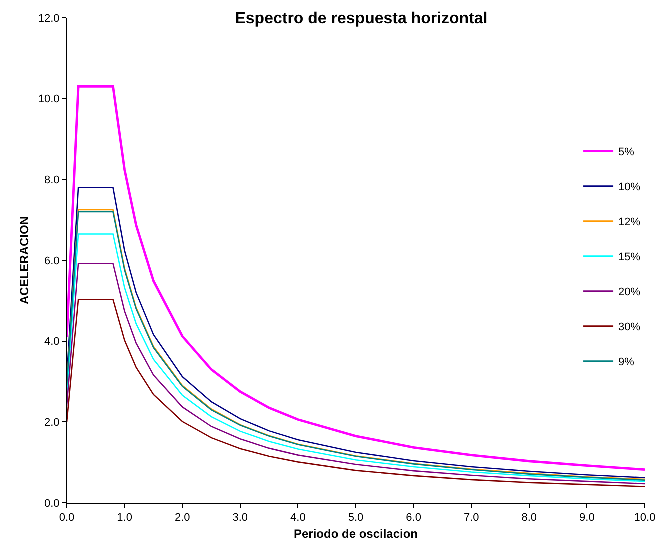  What do you see at coordinates (629, 188) in the screenshot?
I see `legend-label: 10%` at bounding box center [629, 188].